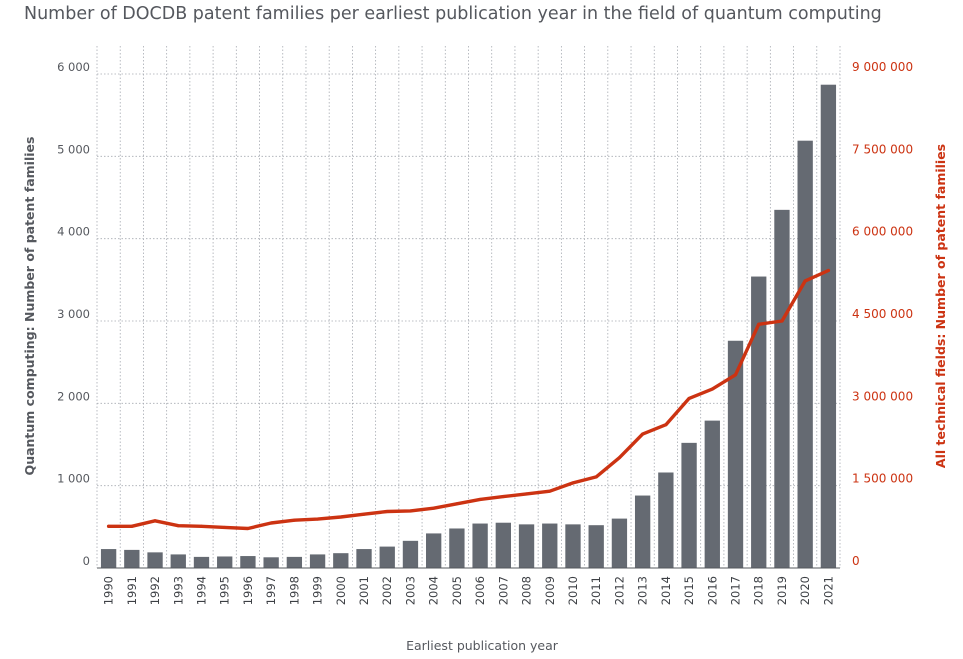 This screenshot has height=659, width=963. Describe the element at coordinates (828, 271) in the screenshot. I see `line-point-2021` at that location.